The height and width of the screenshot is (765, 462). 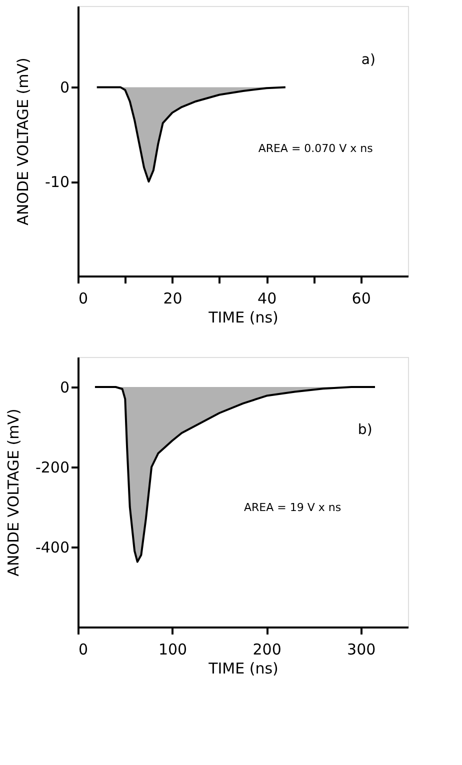 I want to click on annotation: a), so click(x=368, y=60).